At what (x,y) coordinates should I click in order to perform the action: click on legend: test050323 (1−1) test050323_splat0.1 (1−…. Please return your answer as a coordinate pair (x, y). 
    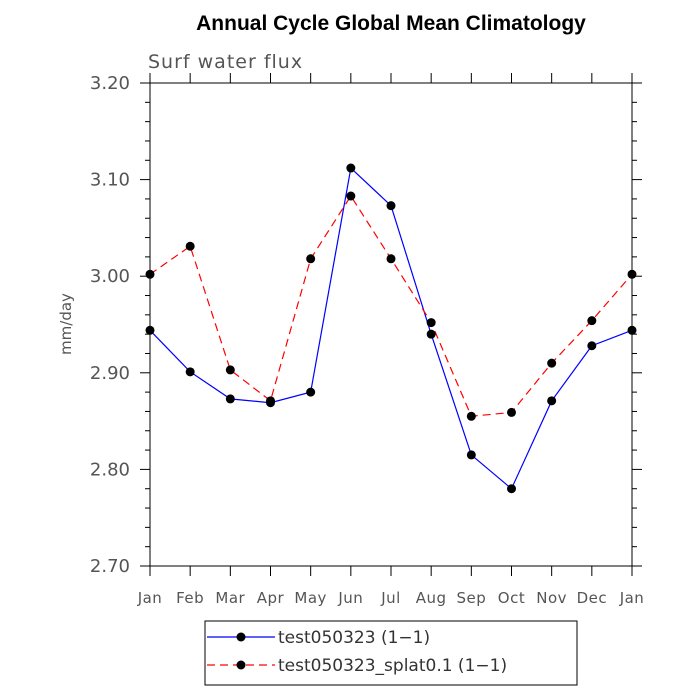
    Looking at the image, I should click on (391, 653).